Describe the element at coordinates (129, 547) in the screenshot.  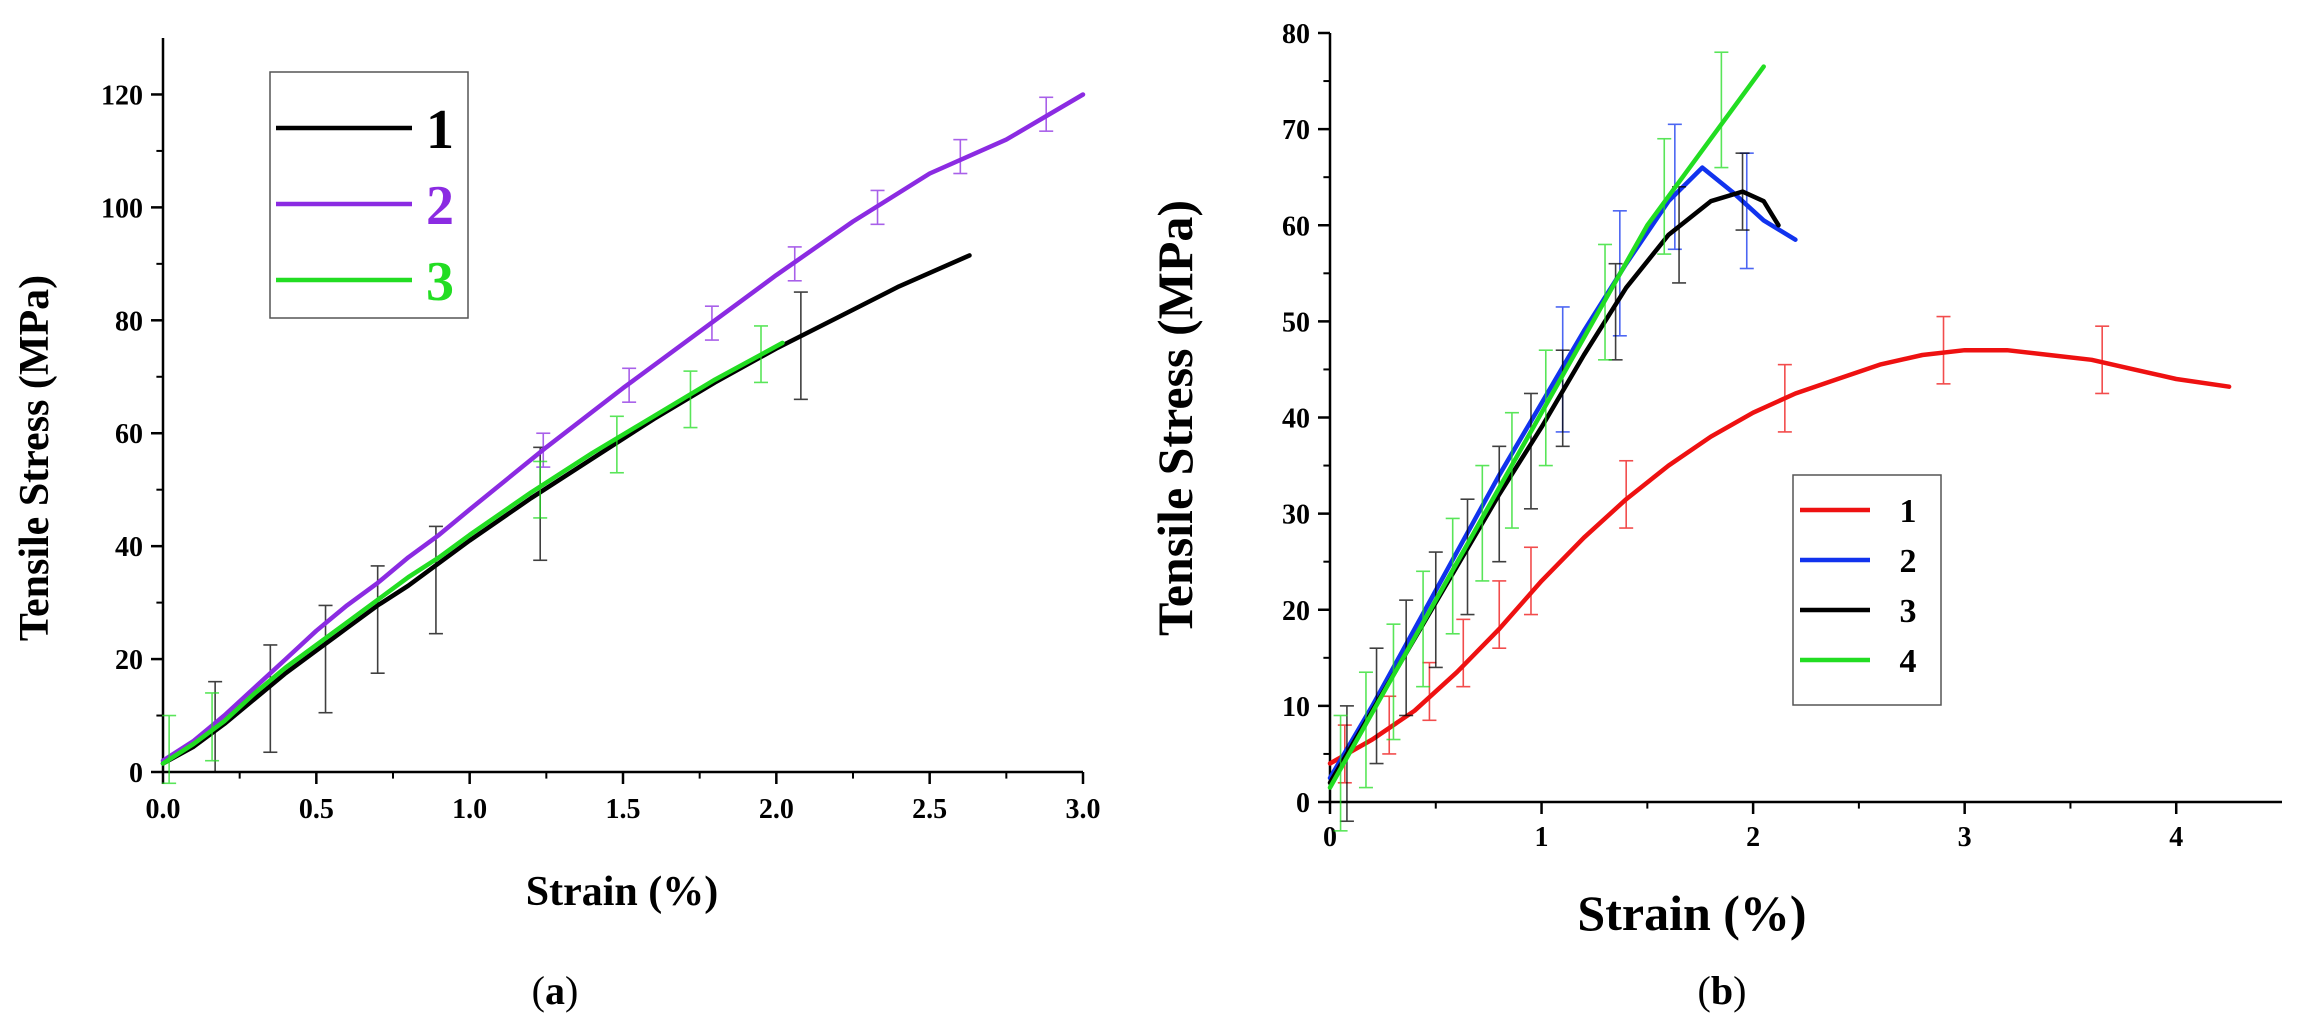
I see `chart-a-y-tick-label: 40` at that location.